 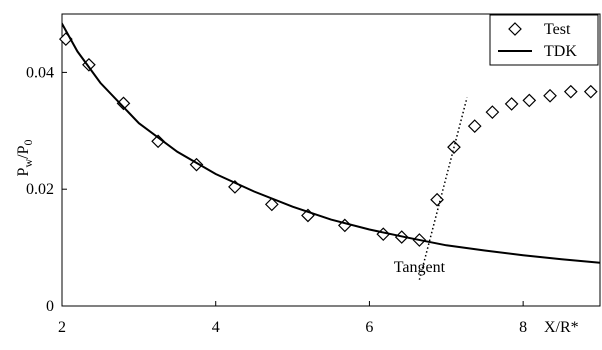 What do you see at coordinates (523, 327) in the screenshot?
I see `x-tick-label: 8` at bounding box center [523, 327].